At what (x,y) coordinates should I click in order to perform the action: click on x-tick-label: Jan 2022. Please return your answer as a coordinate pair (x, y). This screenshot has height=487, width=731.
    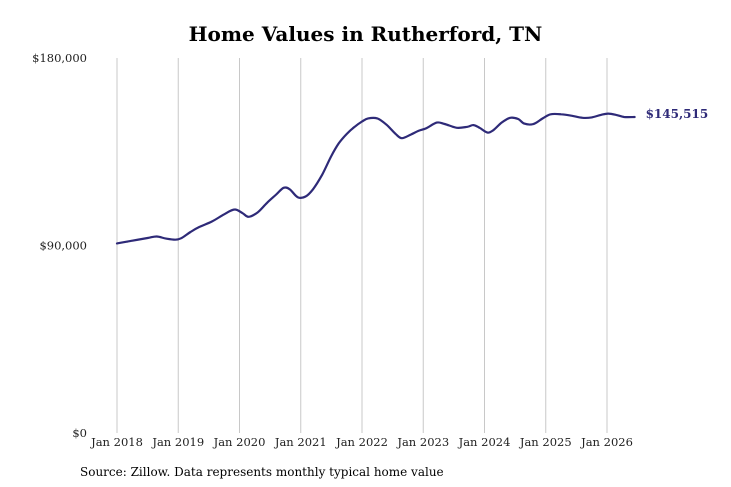
    Looking at the image, I should click on (361, 442).